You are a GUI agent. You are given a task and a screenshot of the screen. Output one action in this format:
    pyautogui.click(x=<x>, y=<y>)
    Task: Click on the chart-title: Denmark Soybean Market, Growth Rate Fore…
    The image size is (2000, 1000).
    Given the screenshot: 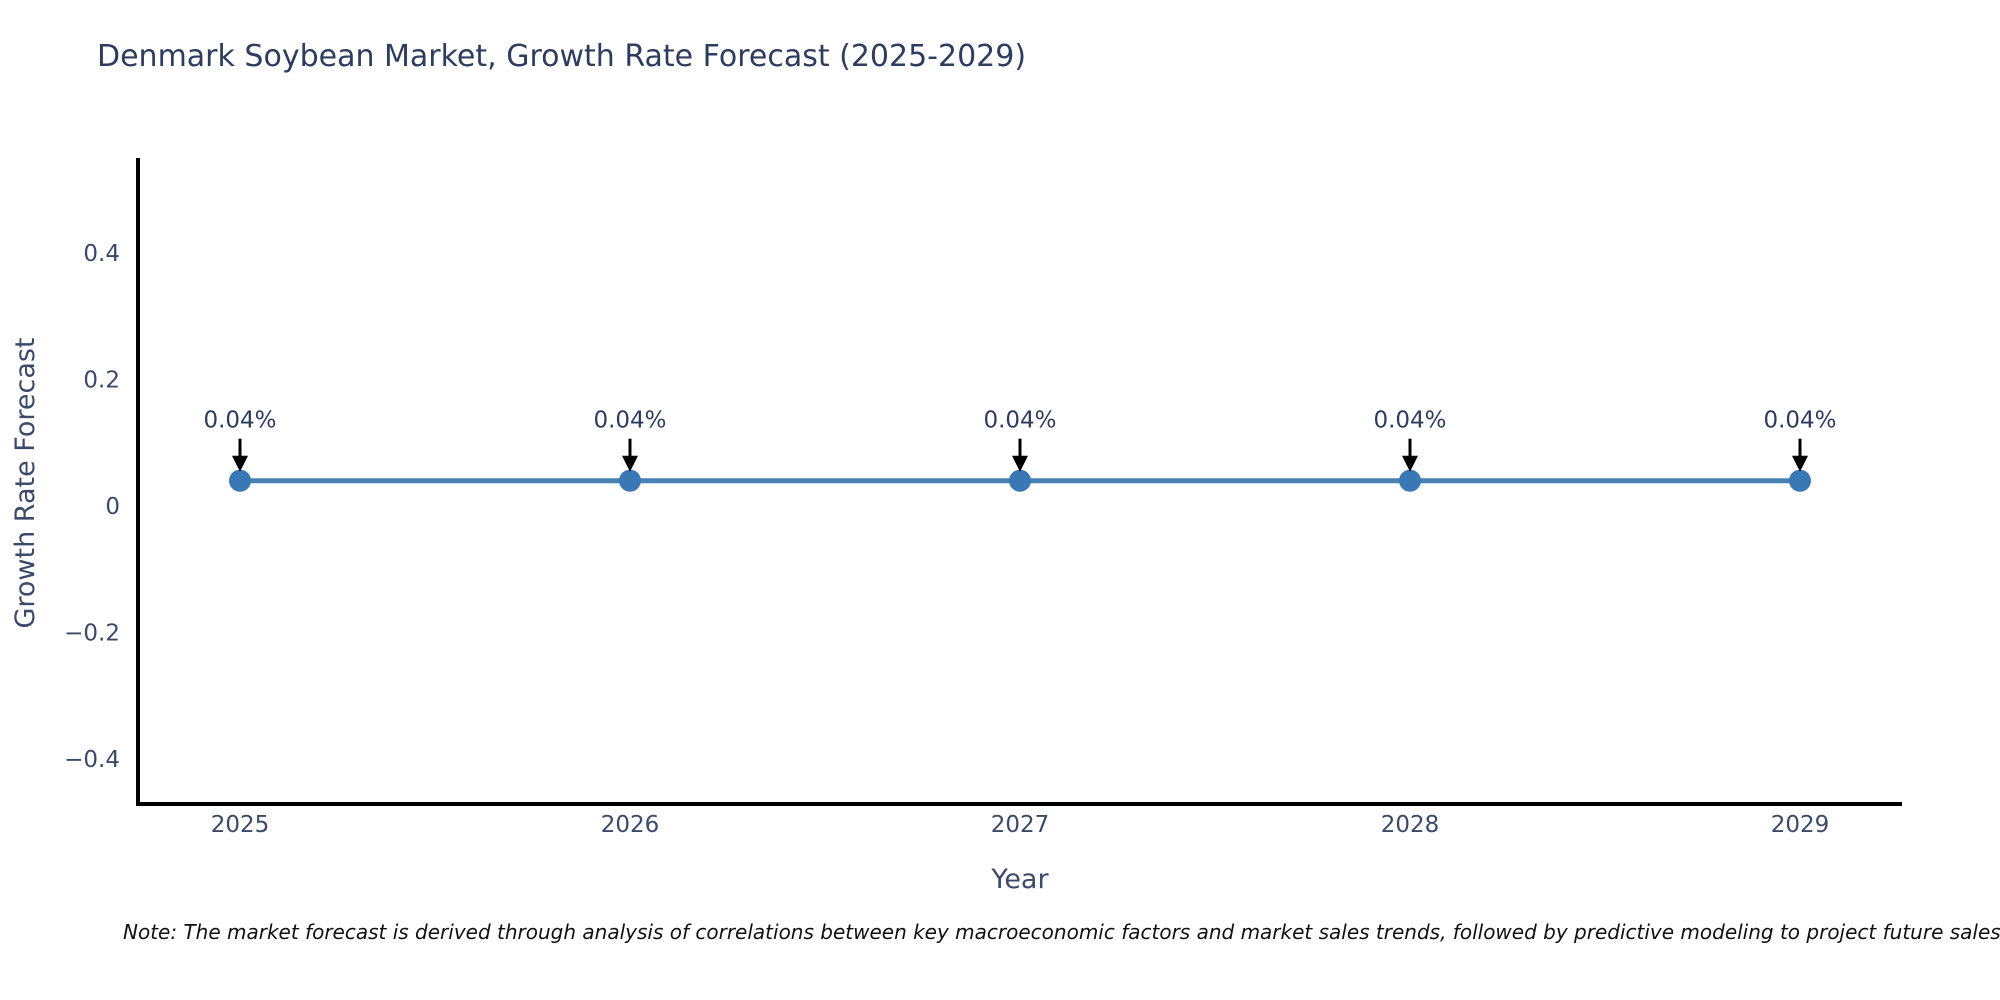 What is the action you would take?
    pyautogui.click(x=561, y=56)
    